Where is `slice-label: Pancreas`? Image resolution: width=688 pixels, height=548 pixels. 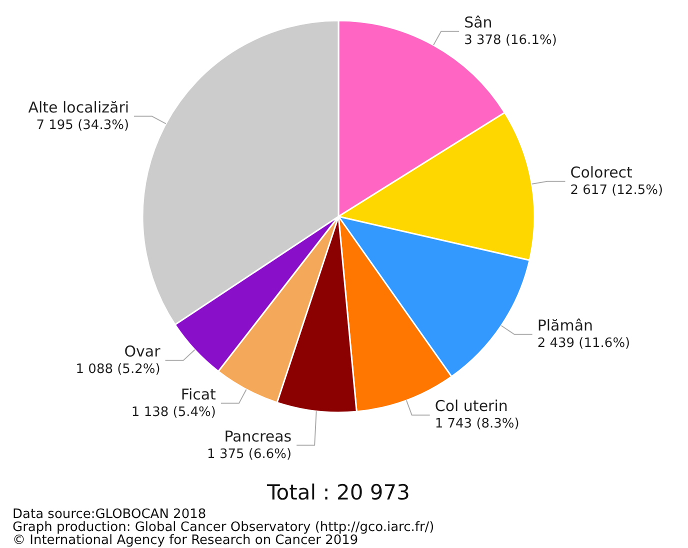 slice-label: Pancreas is located at coordinates (258, 436).